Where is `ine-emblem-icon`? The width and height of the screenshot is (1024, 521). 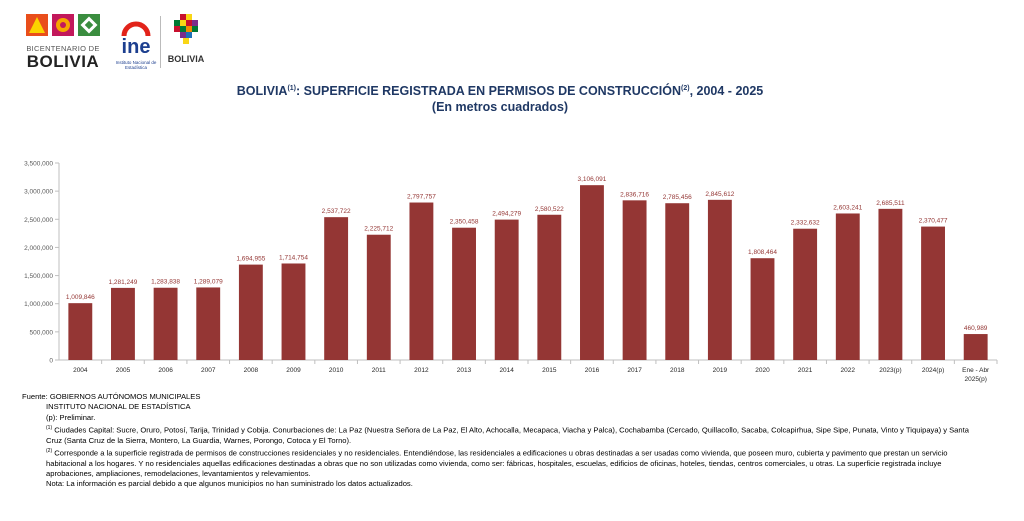
ine-emblem-icon is located at coordinates (136, 29).